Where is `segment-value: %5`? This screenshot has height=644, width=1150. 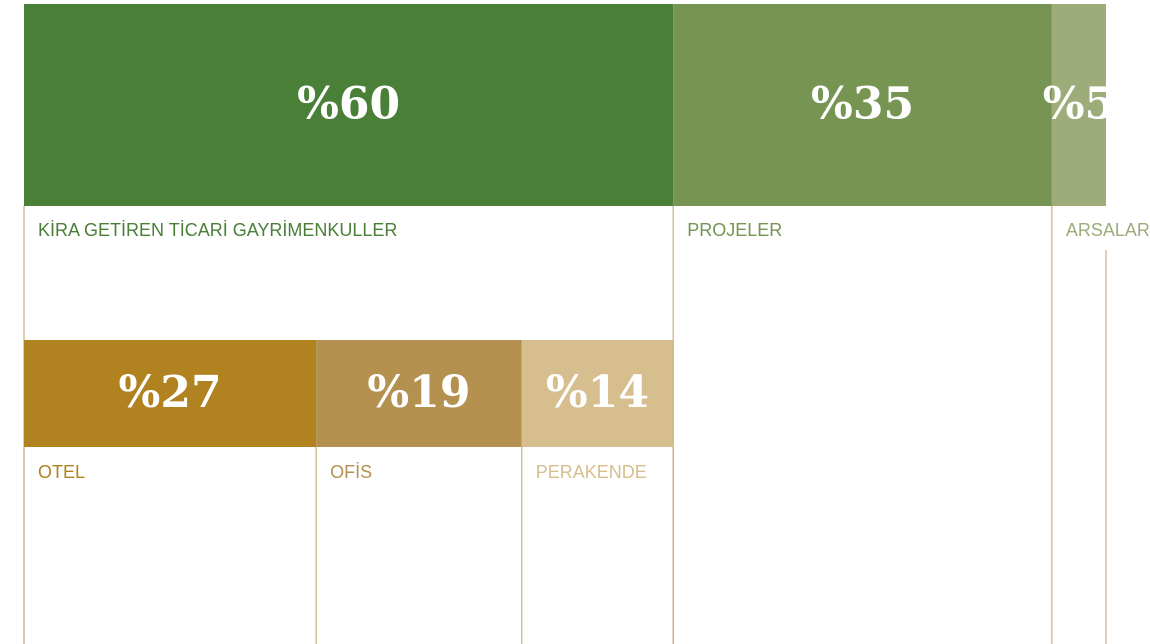 segment-value: %5 is located at coordinates (1079, 104).